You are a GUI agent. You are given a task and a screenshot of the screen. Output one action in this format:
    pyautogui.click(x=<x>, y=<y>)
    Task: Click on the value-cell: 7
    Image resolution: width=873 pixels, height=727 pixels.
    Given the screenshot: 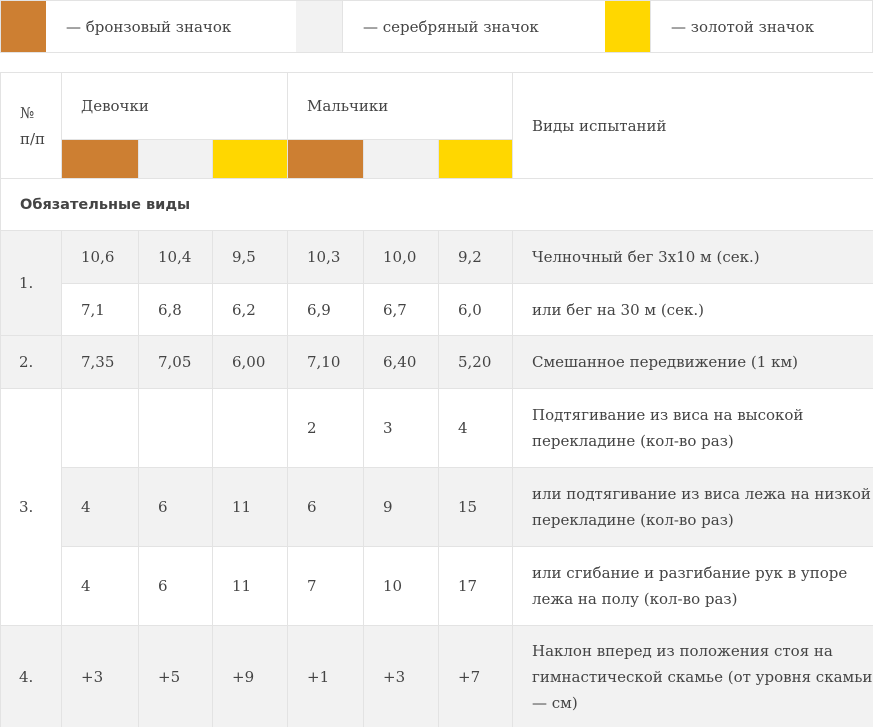 What is the action you would take?
    pyautogui.click(x=325, y=586)
    